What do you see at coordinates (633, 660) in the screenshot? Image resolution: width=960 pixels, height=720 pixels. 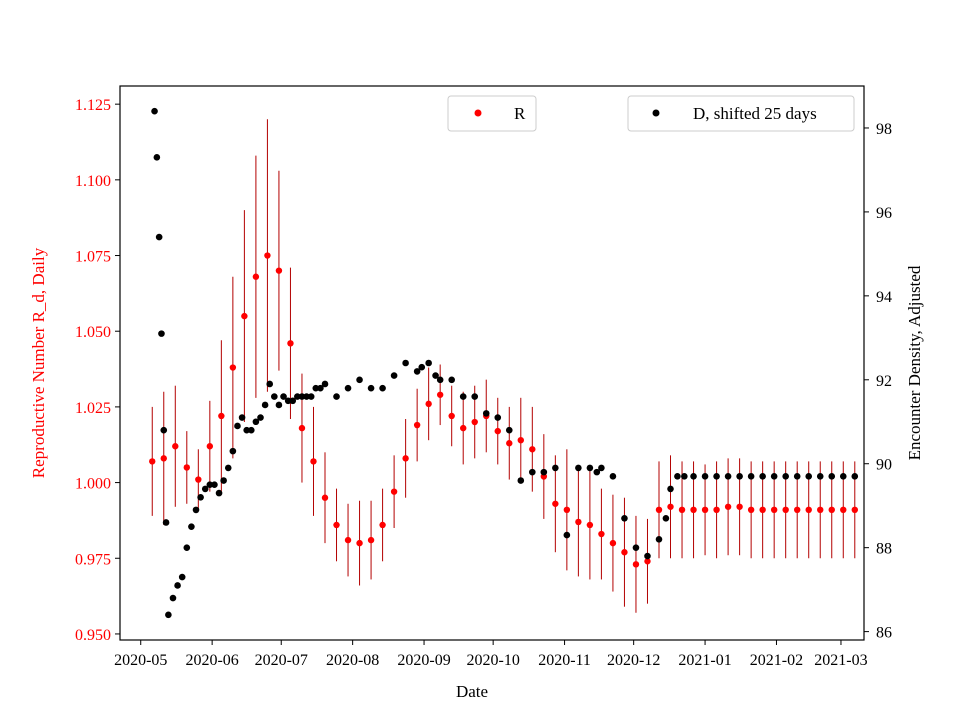 I see `x-tick-label: 2020-12` at bounding box center [633, 660].